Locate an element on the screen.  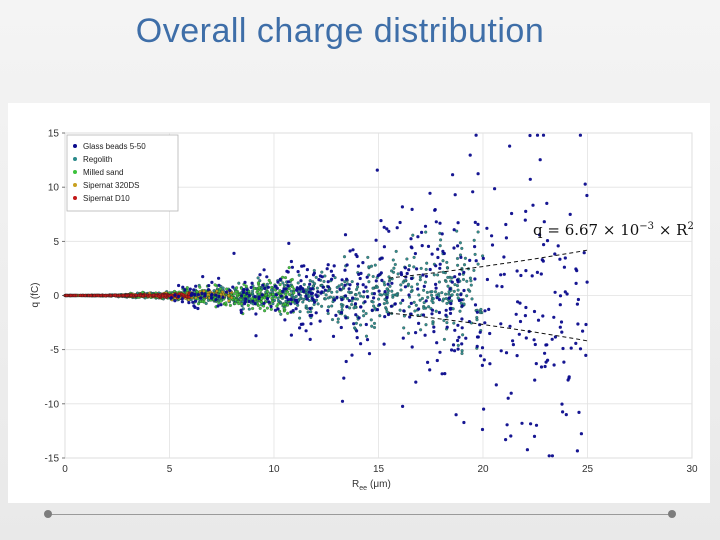
y-tick-label: -5 is located at coordinates (54, 350).